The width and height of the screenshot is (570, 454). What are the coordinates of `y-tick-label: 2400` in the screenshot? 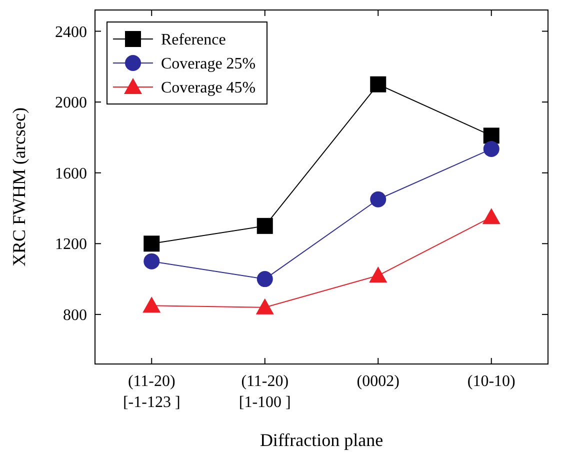 It's located at (71, 32).